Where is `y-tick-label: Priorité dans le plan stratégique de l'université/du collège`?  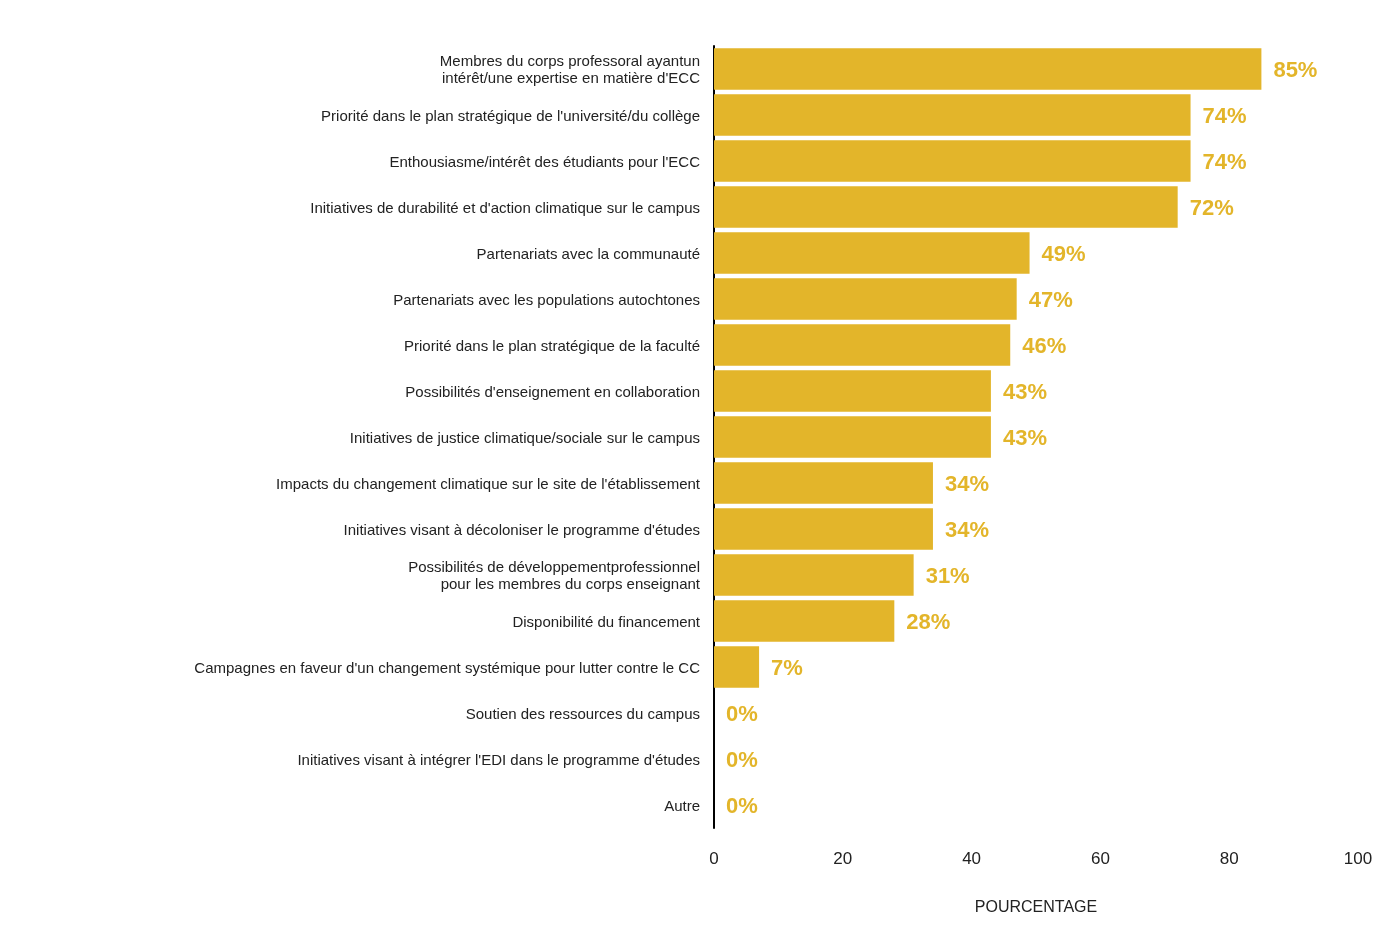
y-tick-label: Priorité dans le plan stratégique de l'université/du collège is located at coordinates (510, 115).